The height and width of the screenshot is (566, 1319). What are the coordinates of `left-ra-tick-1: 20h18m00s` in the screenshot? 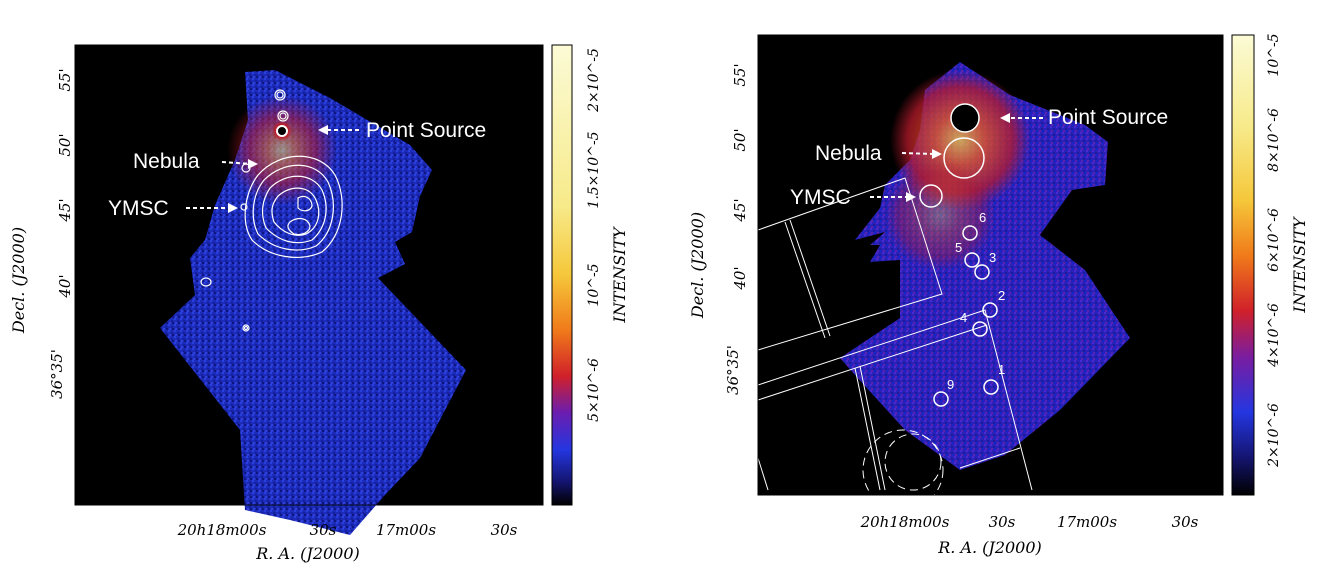 It's located at (222, 530).